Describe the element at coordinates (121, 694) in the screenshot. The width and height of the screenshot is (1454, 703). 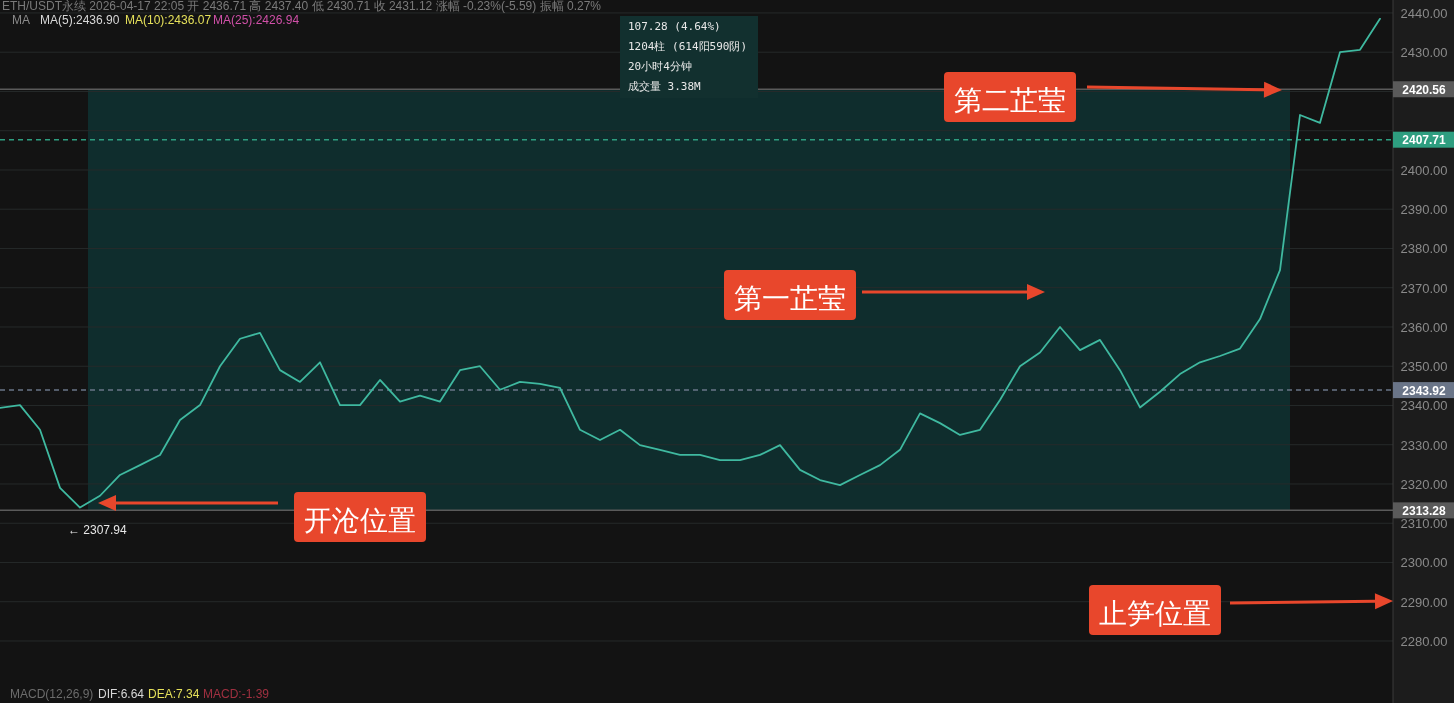
I see `annotation: DIF:6.64` at that location.